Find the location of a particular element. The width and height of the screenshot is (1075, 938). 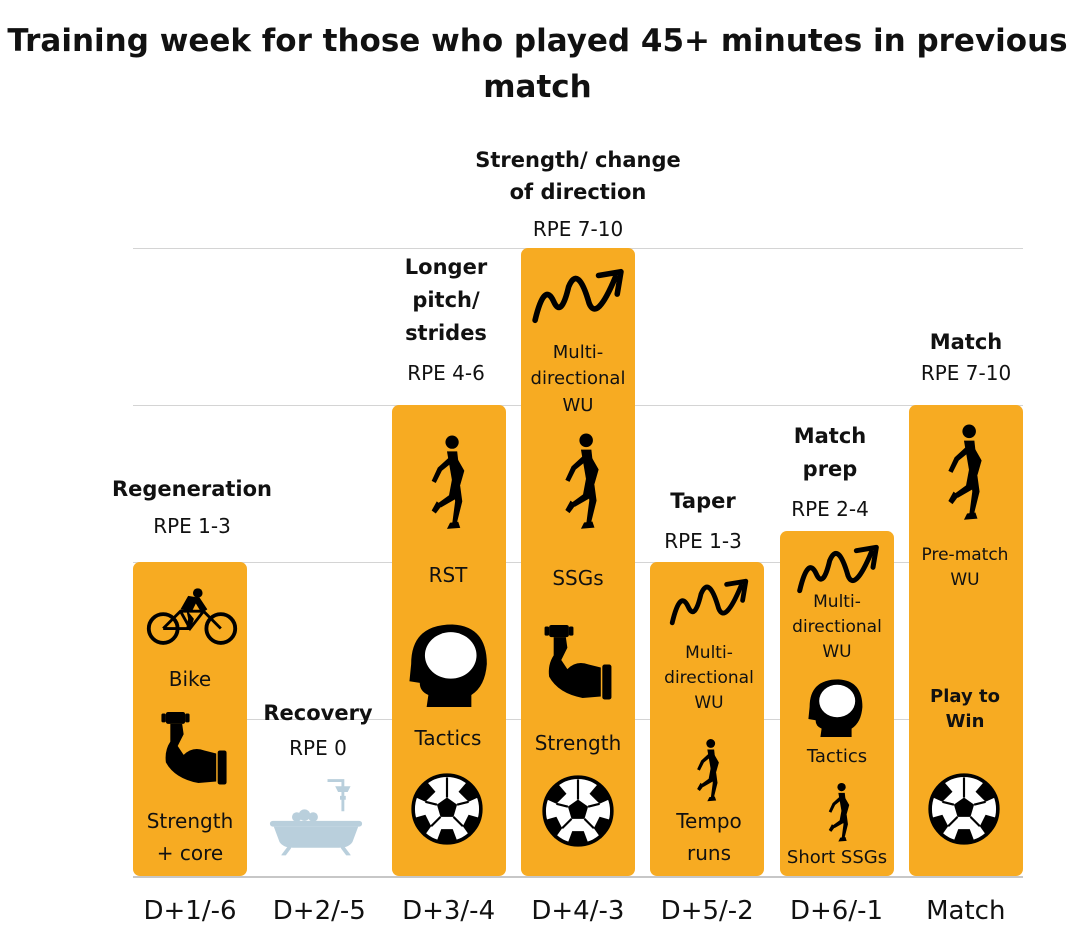

tempo-runs-label-1: Tempo is located at coordinates (709, 821).